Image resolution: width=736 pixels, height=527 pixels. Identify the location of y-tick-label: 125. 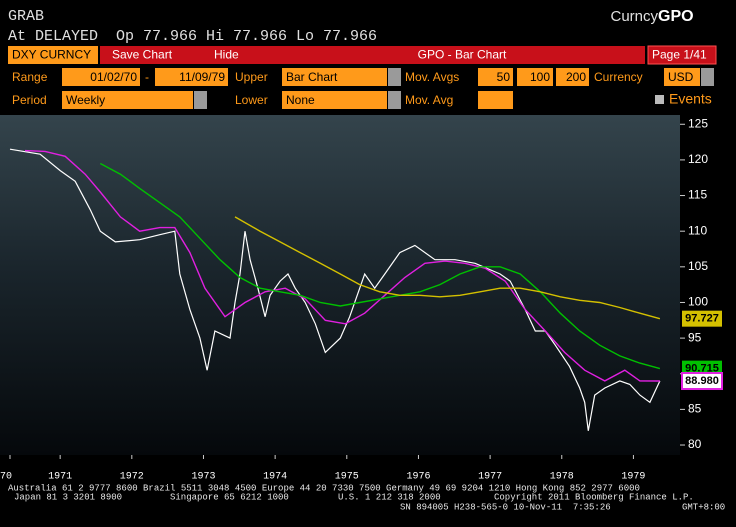
(698, 123).